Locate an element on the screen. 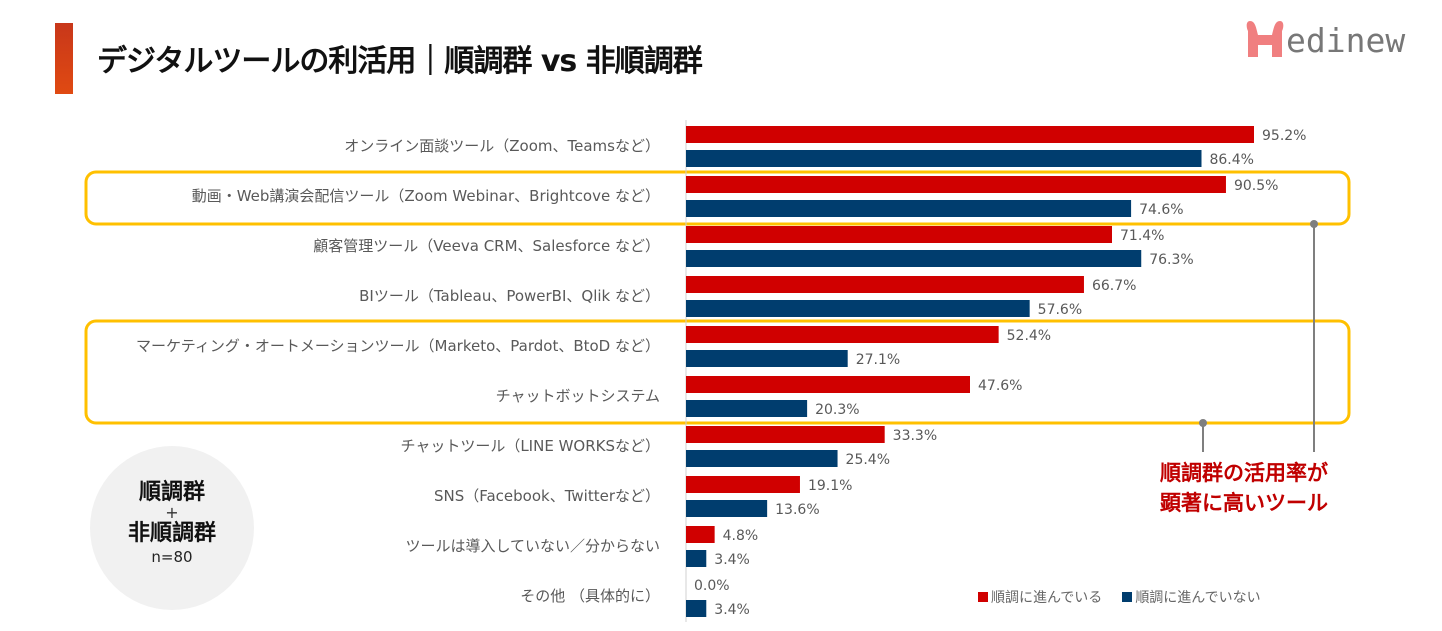 The height and width of the screenshot is (631, 1442). category-label: その他 （具体的に） is located at coordinates (590, 596).